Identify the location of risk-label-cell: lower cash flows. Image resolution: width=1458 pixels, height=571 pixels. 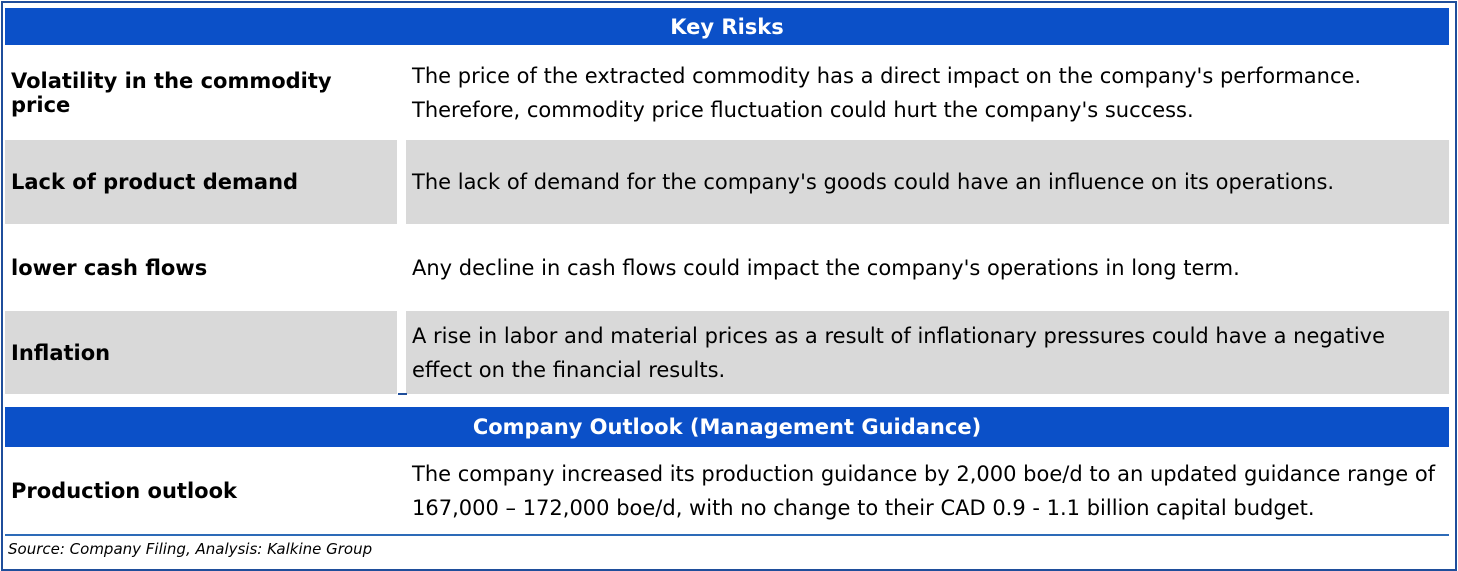
(201, 268).